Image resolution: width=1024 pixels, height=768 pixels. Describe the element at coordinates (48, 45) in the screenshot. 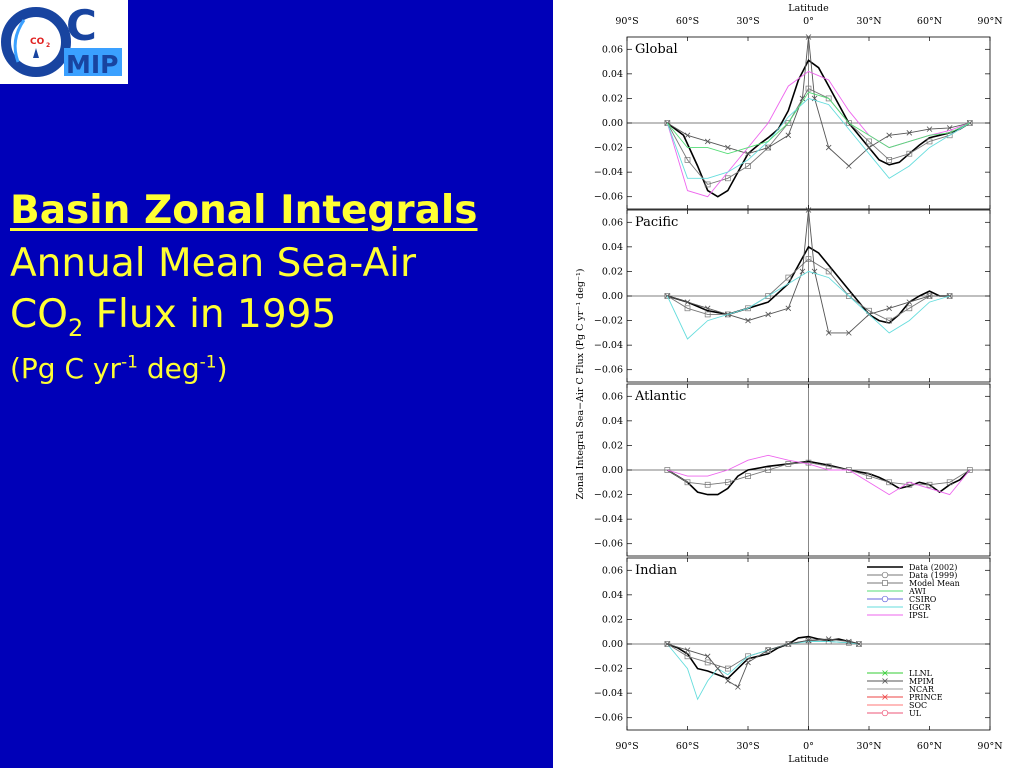

I see `logo-co2-sub: 2` at that location.